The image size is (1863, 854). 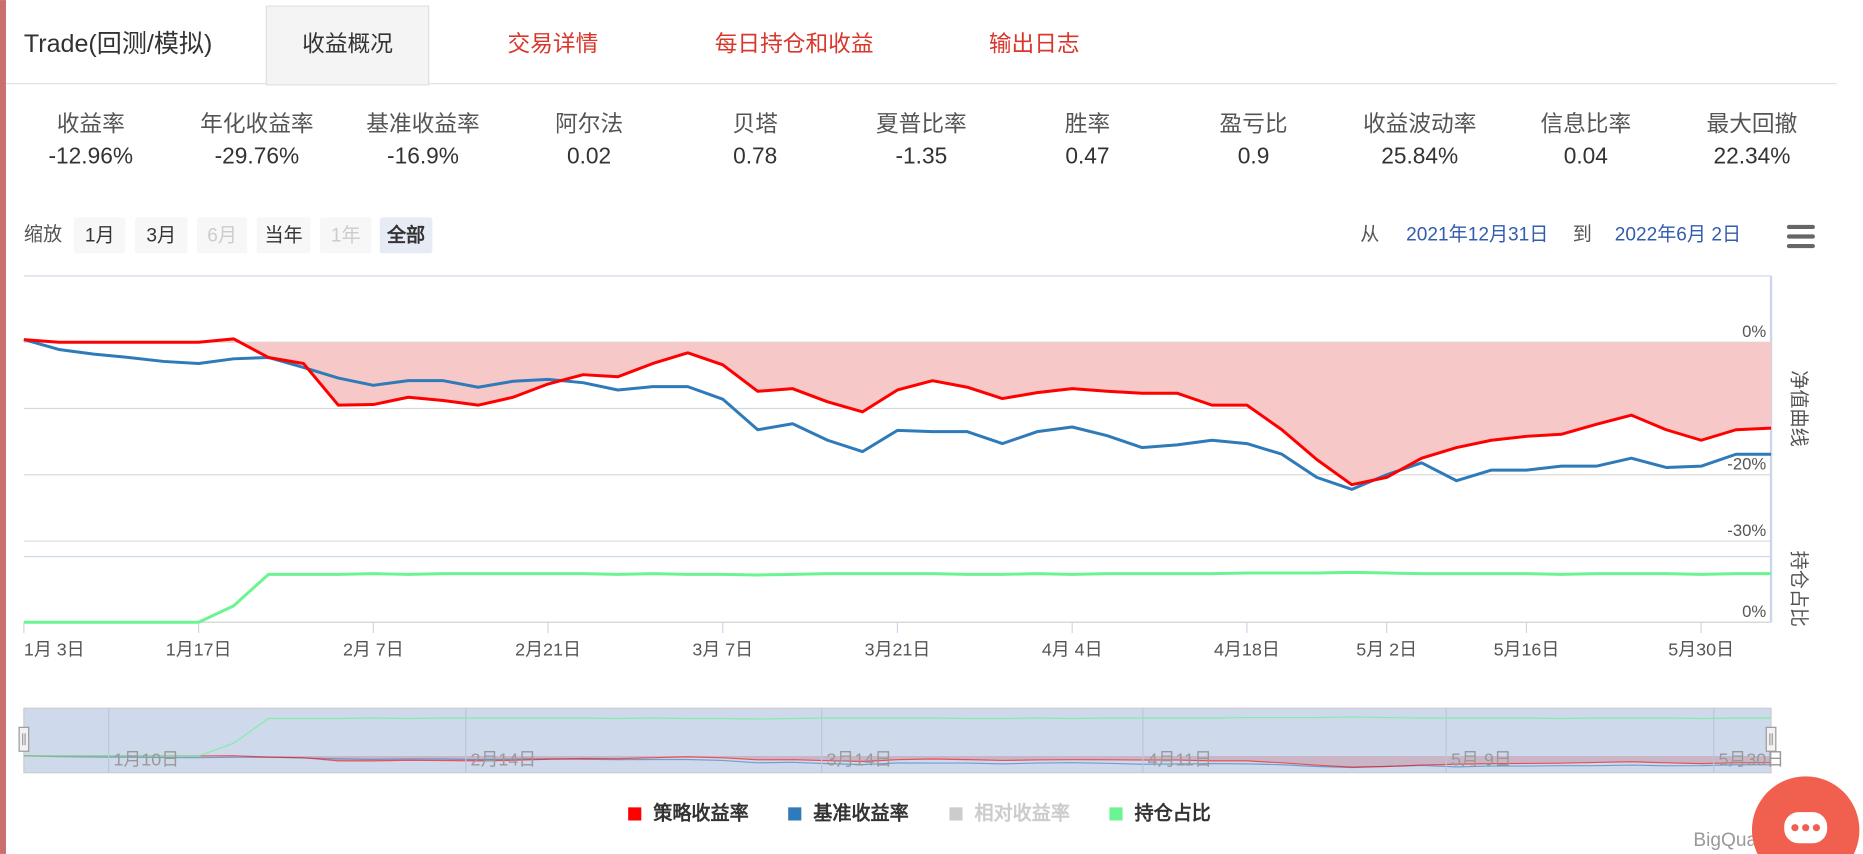 What do you see at coordinates (1805, 815) in the screenshot?
I see `chat-button` at bounding box center [1805, 815].